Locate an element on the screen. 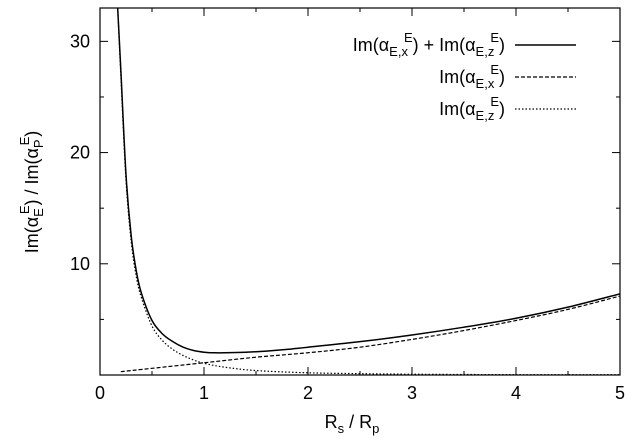  x-axis-label: Rs / Rp is located at coordinates (352, 424).